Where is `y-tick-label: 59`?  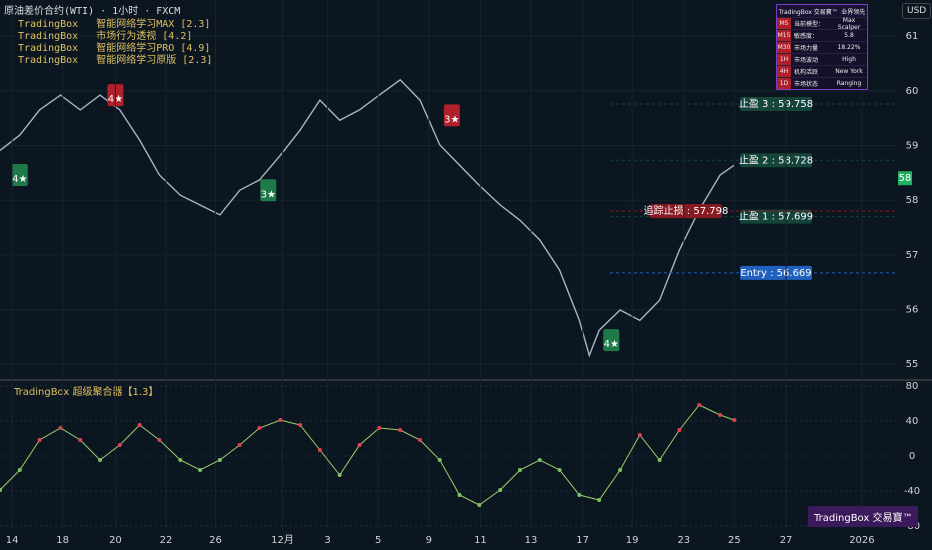
y-tick-label: 59 is located at coordinates (912, 145).